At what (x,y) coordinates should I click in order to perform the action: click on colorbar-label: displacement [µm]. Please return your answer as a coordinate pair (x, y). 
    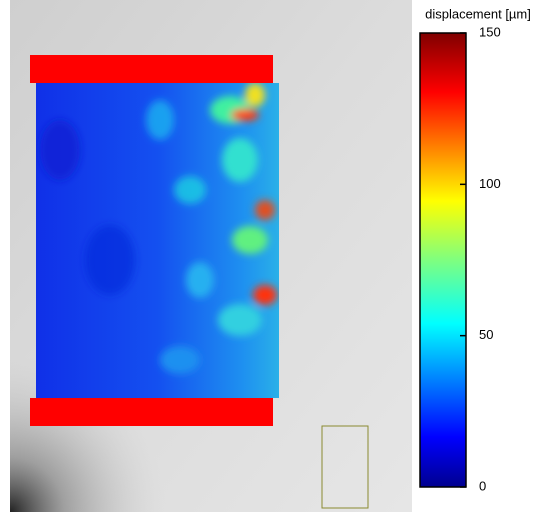
    Looking at the image, I should click on (478, 13).